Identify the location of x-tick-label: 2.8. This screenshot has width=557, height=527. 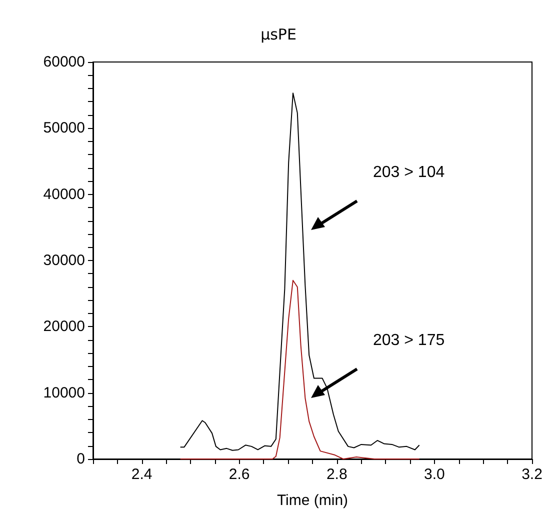
(337, 474).